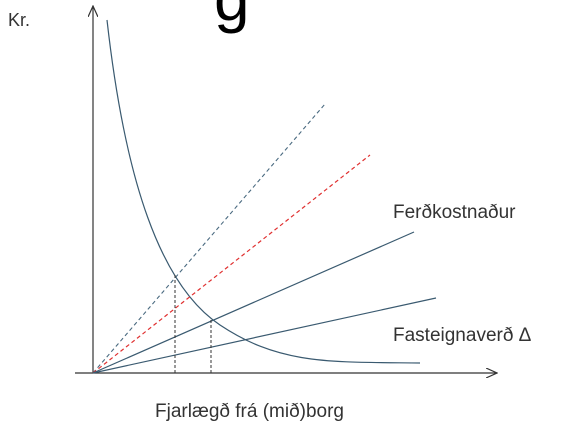  I want to click on property-price-line, so click(264, 335).